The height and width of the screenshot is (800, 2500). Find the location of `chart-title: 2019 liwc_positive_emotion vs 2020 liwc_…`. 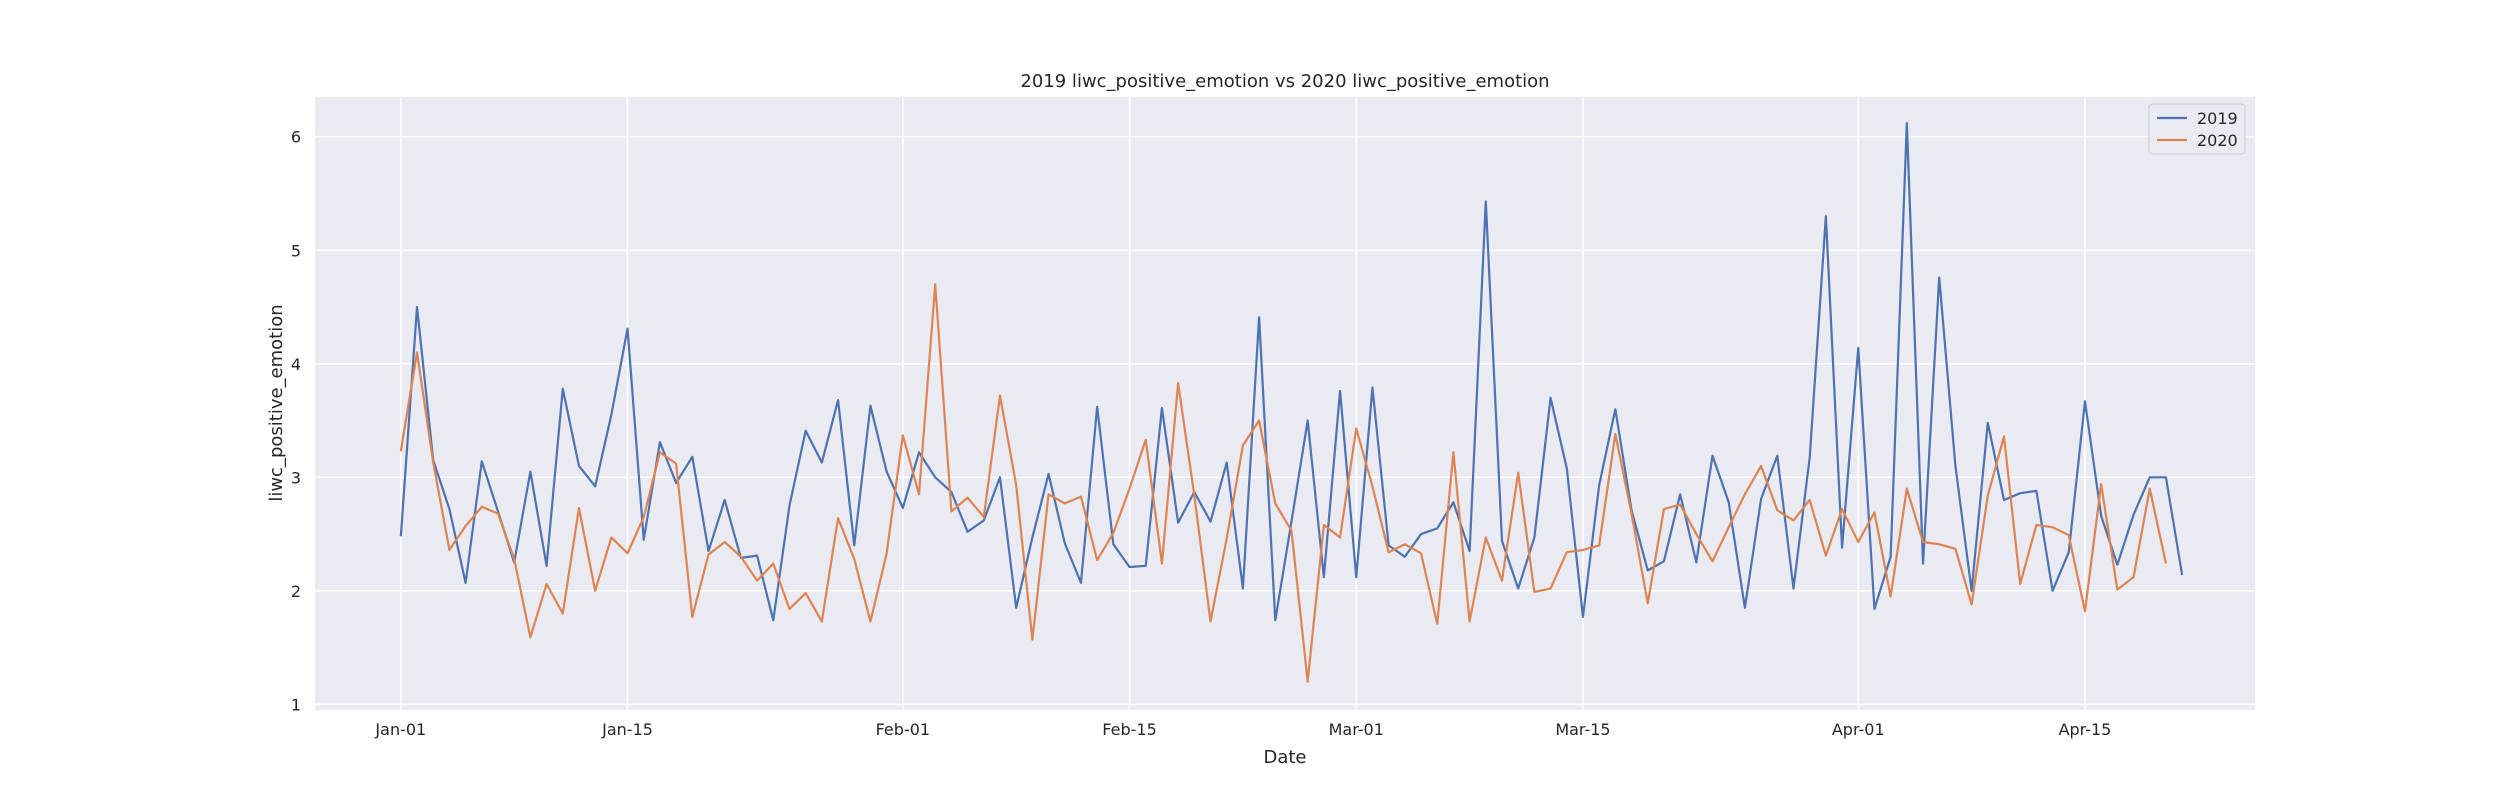

chart-title: 2019 liwc_positive_emotion vs 2020 liwc_… is located at coordinates (1284, 81).